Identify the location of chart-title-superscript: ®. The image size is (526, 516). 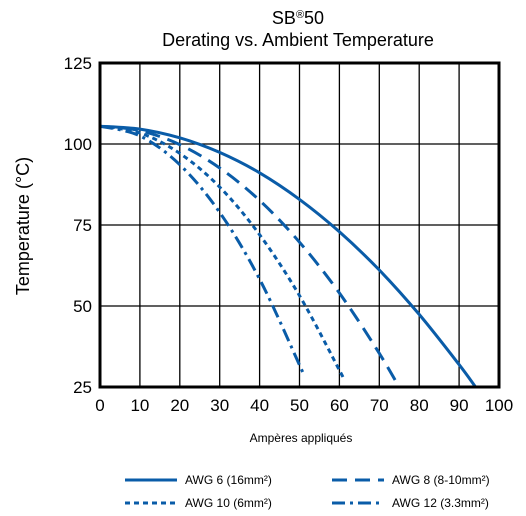
(300, 15).